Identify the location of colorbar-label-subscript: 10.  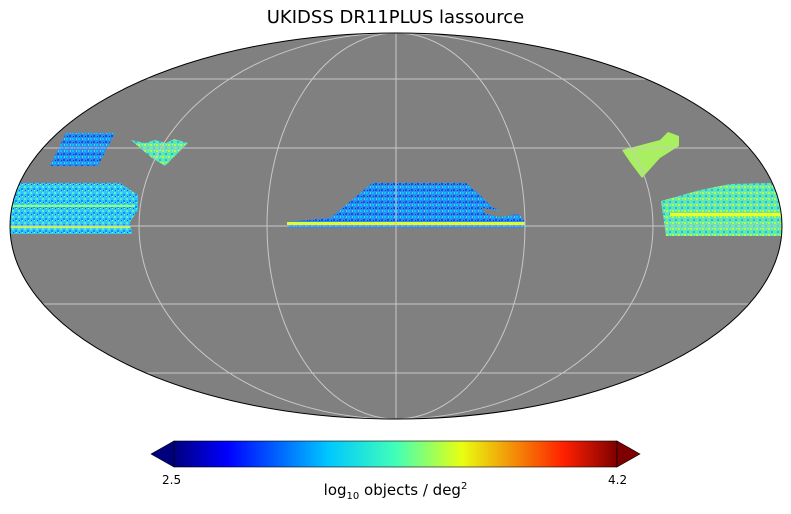
(353, 496).